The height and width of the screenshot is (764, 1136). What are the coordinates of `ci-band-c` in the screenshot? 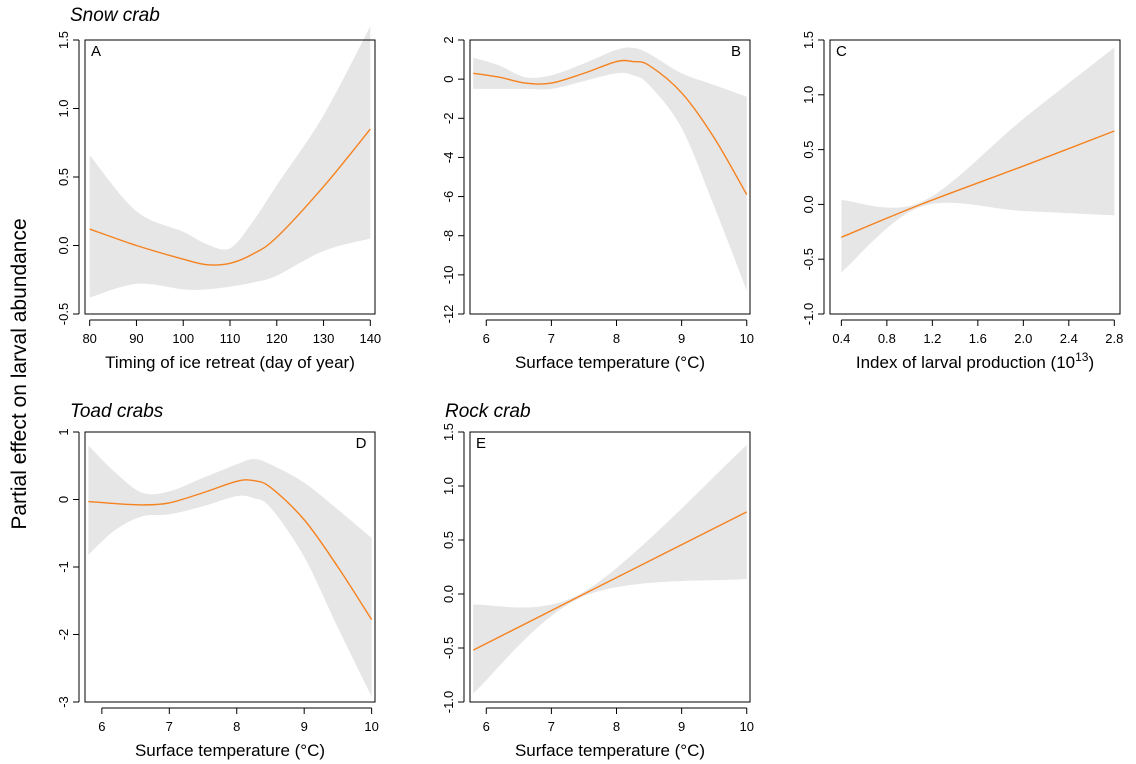 It's located at (978, 160).